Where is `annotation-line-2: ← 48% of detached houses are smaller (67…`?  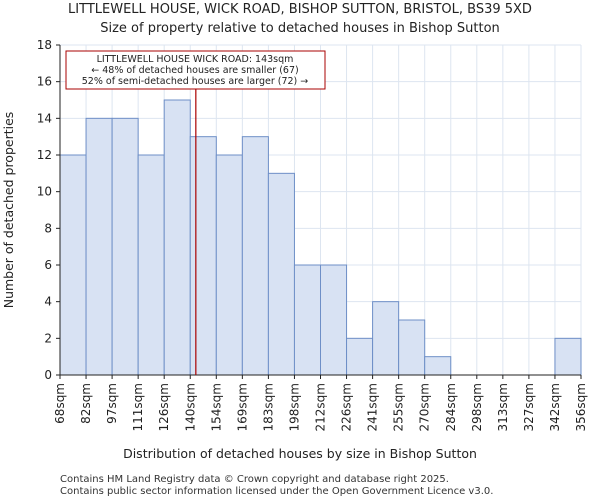 annotation-line-2: ← 48% of detached houses are smaller (67… is located at coordinates (194, 70).